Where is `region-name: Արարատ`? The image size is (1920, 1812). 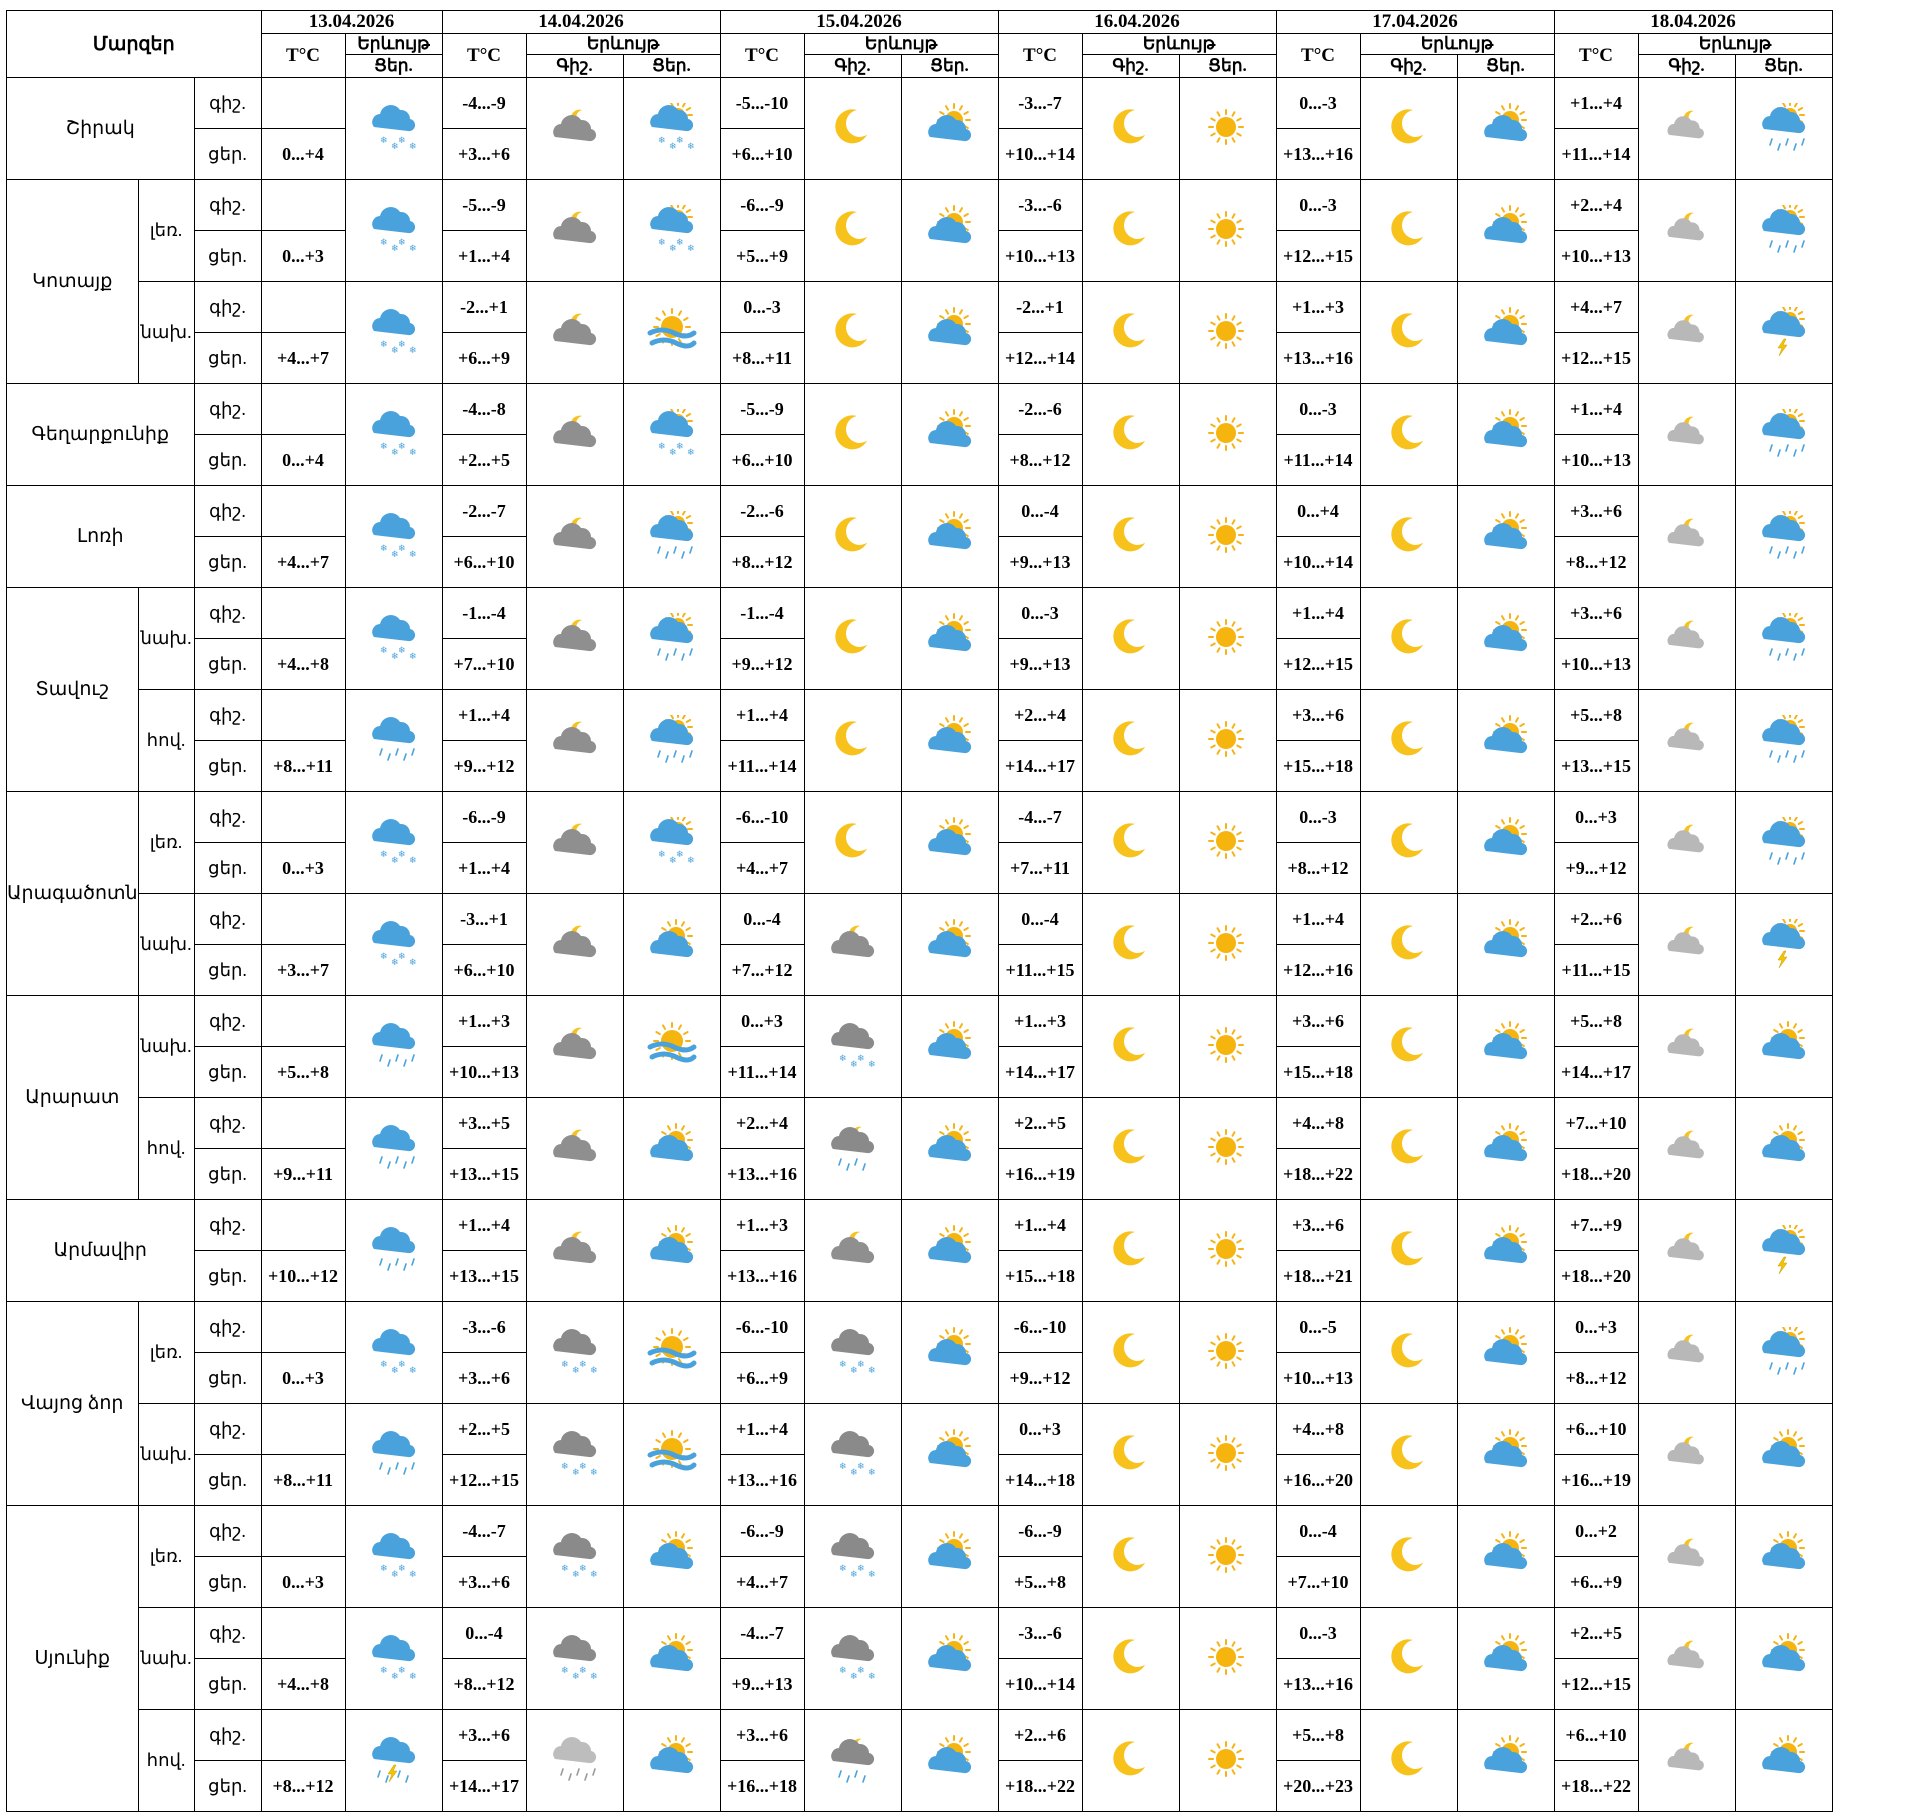 region-name: Արարատ is located at coordinates (72, 1097).